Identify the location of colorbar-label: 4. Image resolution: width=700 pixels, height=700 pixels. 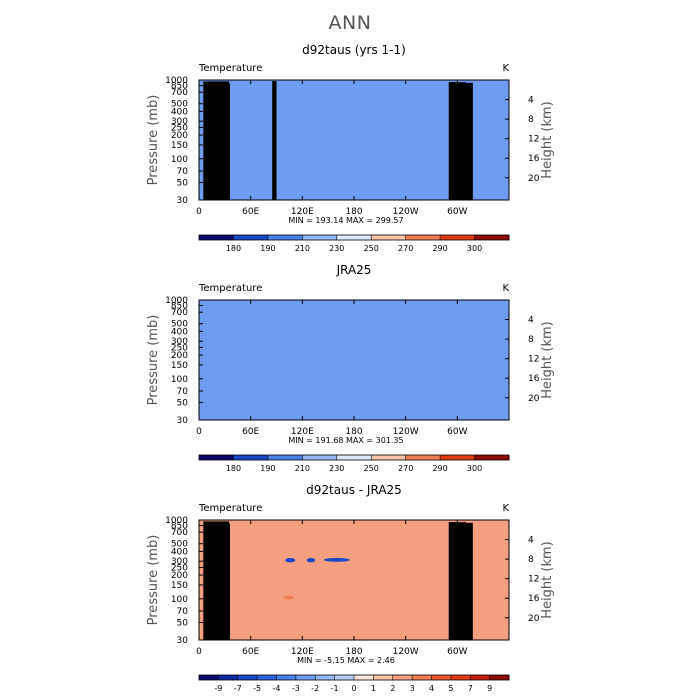
(431, 688).